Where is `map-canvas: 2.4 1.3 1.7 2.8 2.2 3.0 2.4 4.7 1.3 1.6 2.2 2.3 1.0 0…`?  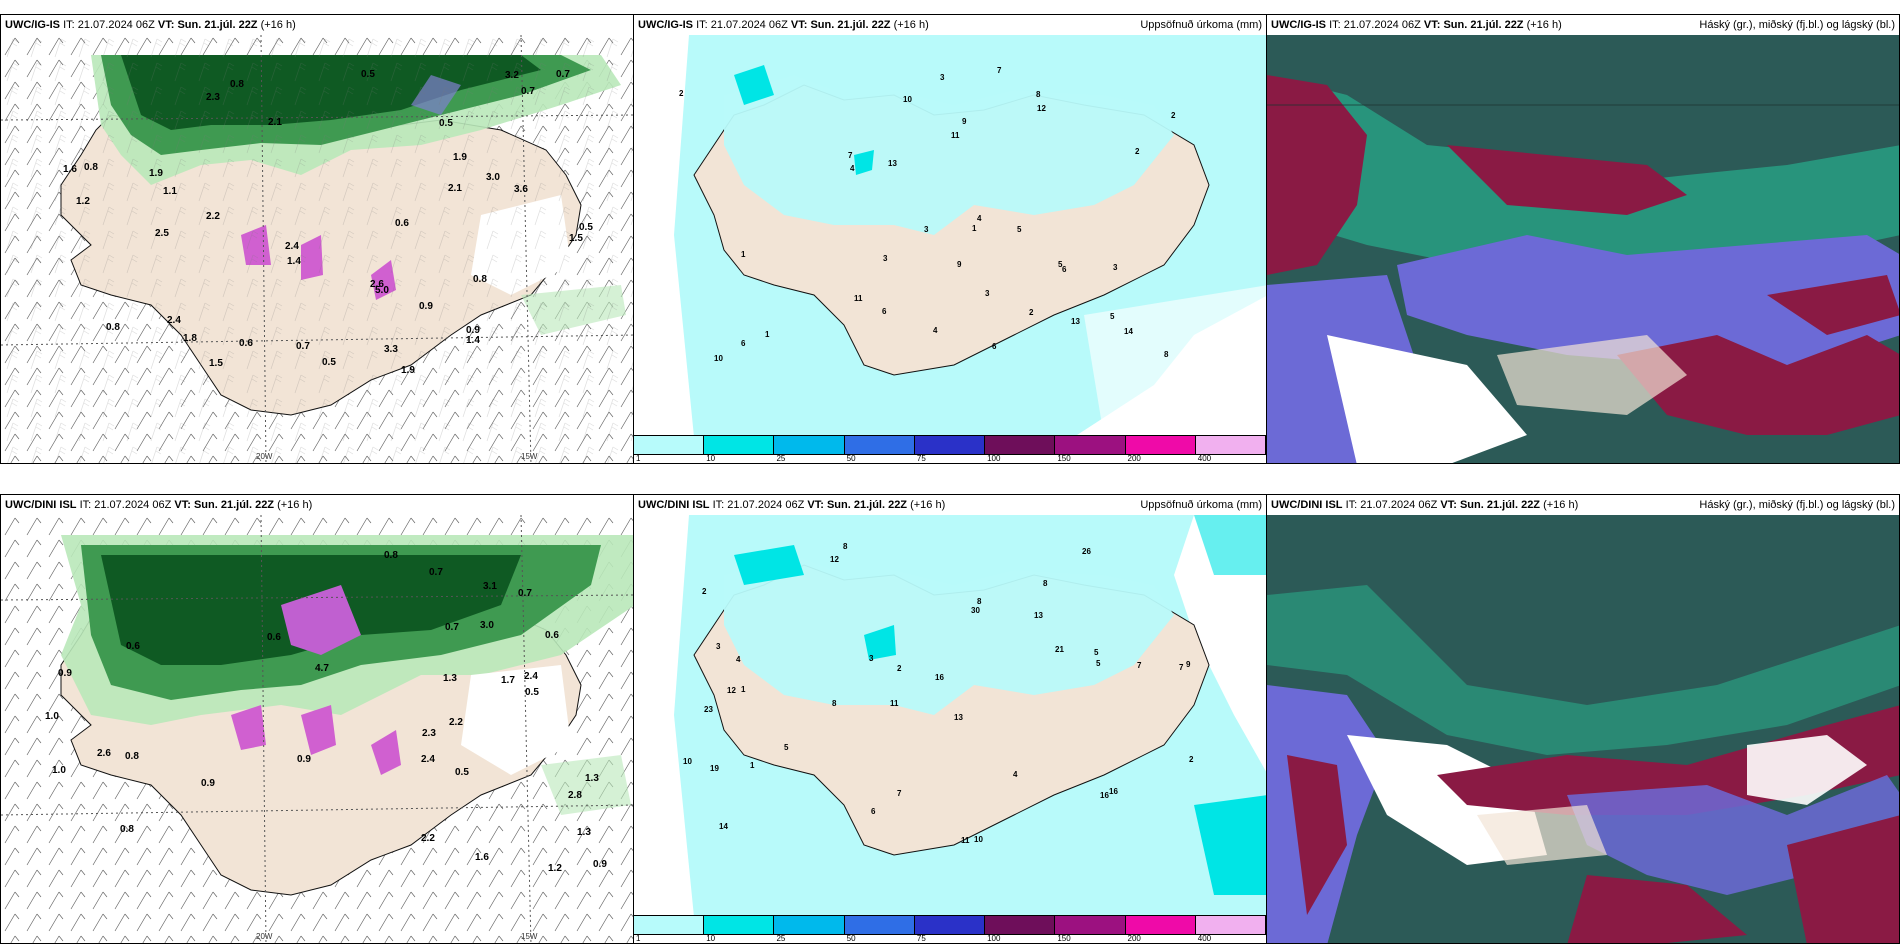
map-canvas: 2.4 1.3 1.7 2.8 2.2 3.0 2.4 4.7 1.3 1.6 2.2 2.3 1.0 0… is located at coordinates (317, 729).